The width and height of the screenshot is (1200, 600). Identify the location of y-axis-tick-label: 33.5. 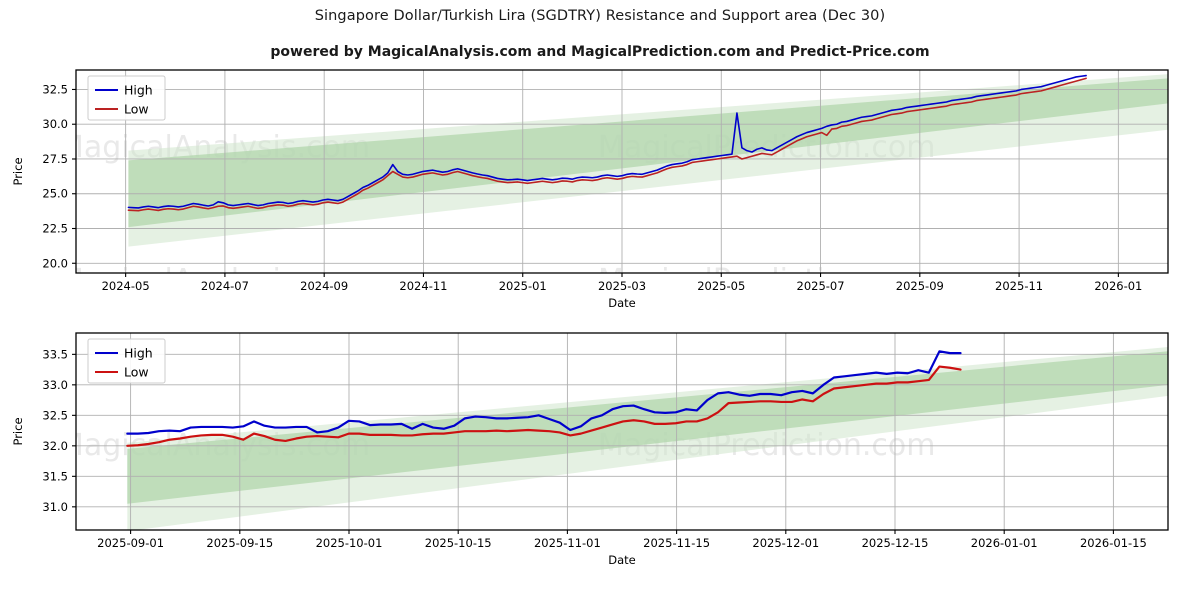
(55, 354).